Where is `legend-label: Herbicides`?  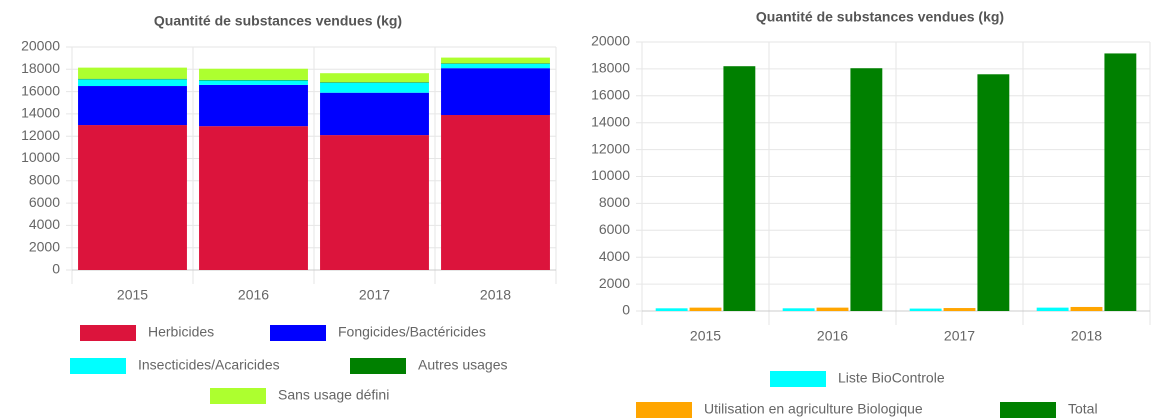 legend-label: Herbicides is located at coordinates (181, 332).